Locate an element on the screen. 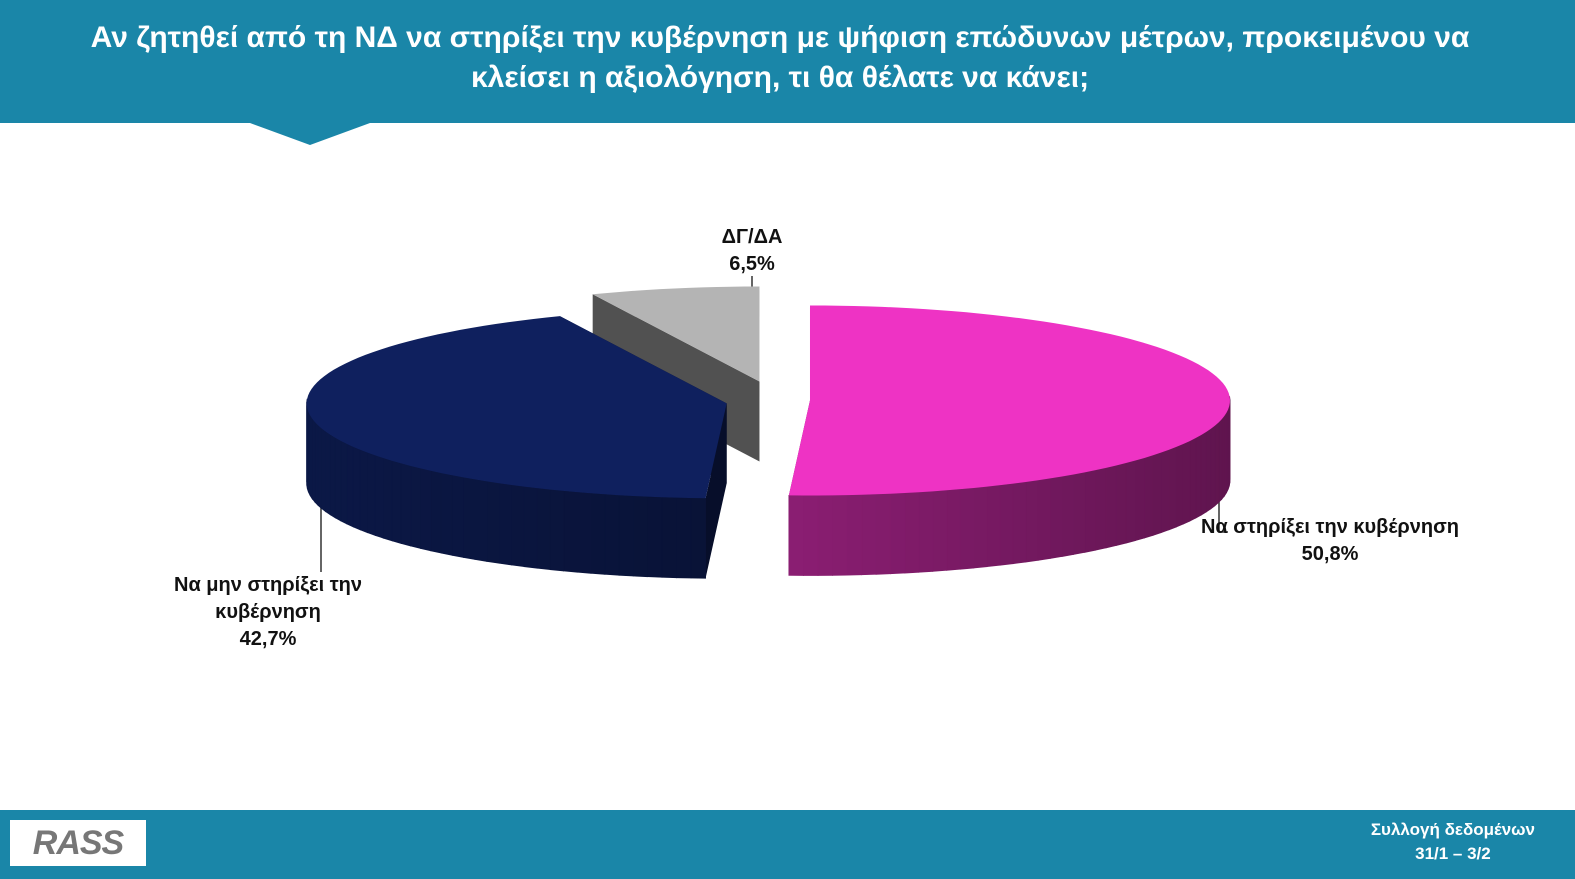 Image resolution: width=1575 pixels, height=879 pixels. category-label: ΔΓ/ΔΑ is located at coordinates (752, 237).